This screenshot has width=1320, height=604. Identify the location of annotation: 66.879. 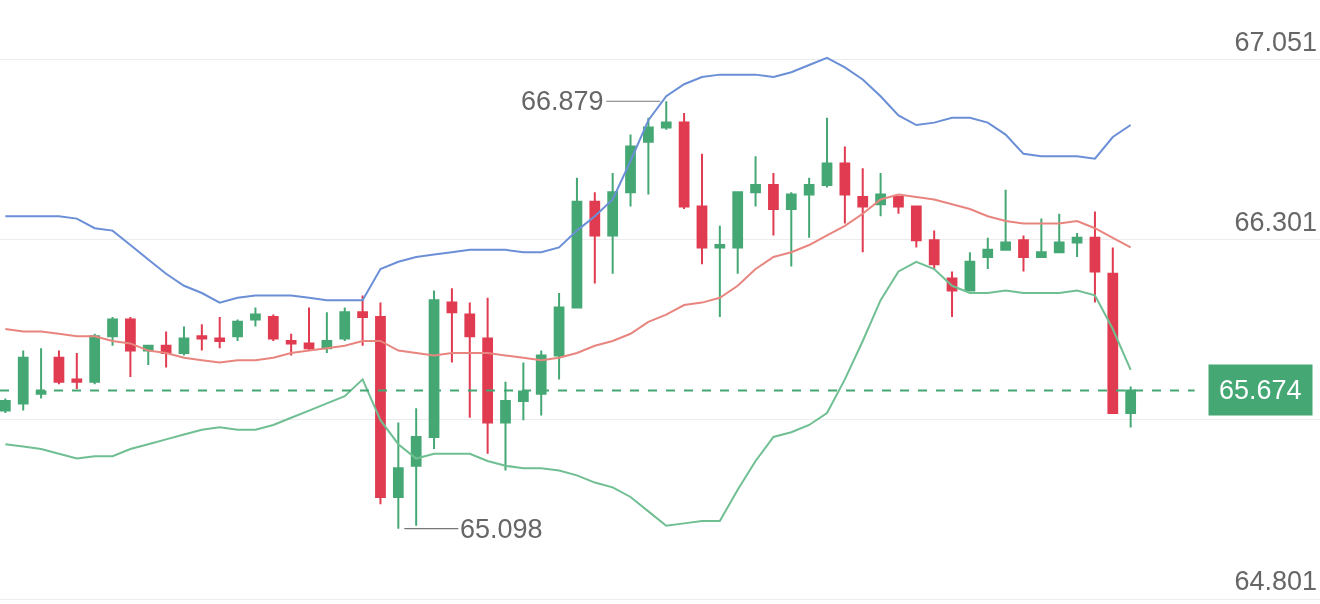
(562, 101).